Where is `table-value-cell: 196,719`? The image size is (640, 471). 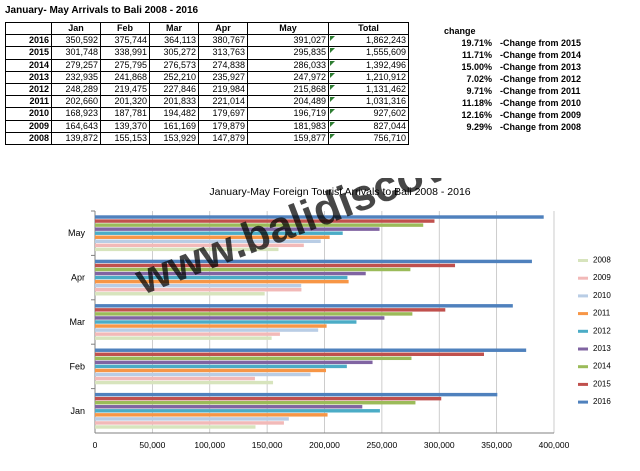 table-value-cell: 196,719 is located at coordinates (288, 114).